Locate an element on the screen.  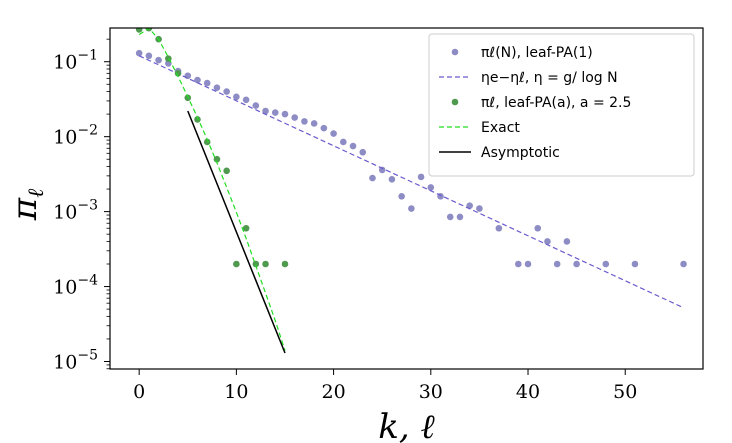
legend-box is located at coordinates (561, 105).